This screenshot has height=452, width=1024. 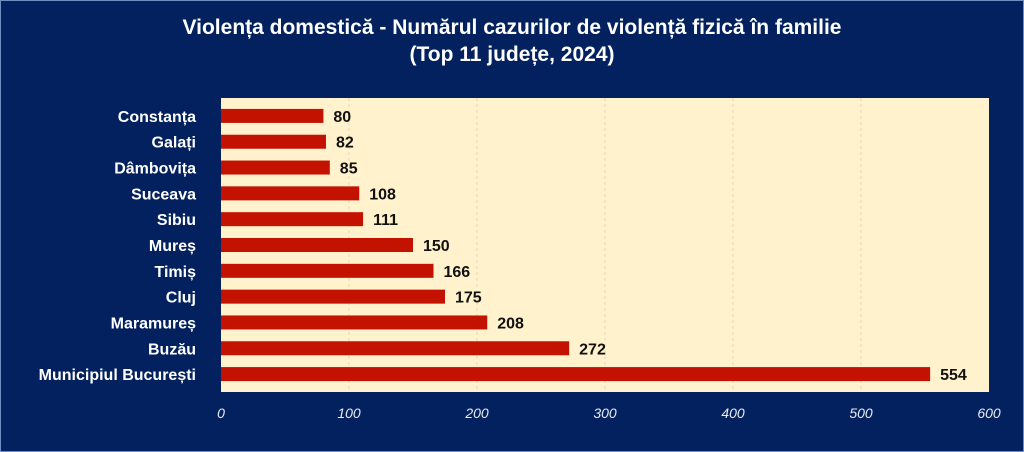 I want to click on x-tick-label: 300, so click(x=605, y=413).